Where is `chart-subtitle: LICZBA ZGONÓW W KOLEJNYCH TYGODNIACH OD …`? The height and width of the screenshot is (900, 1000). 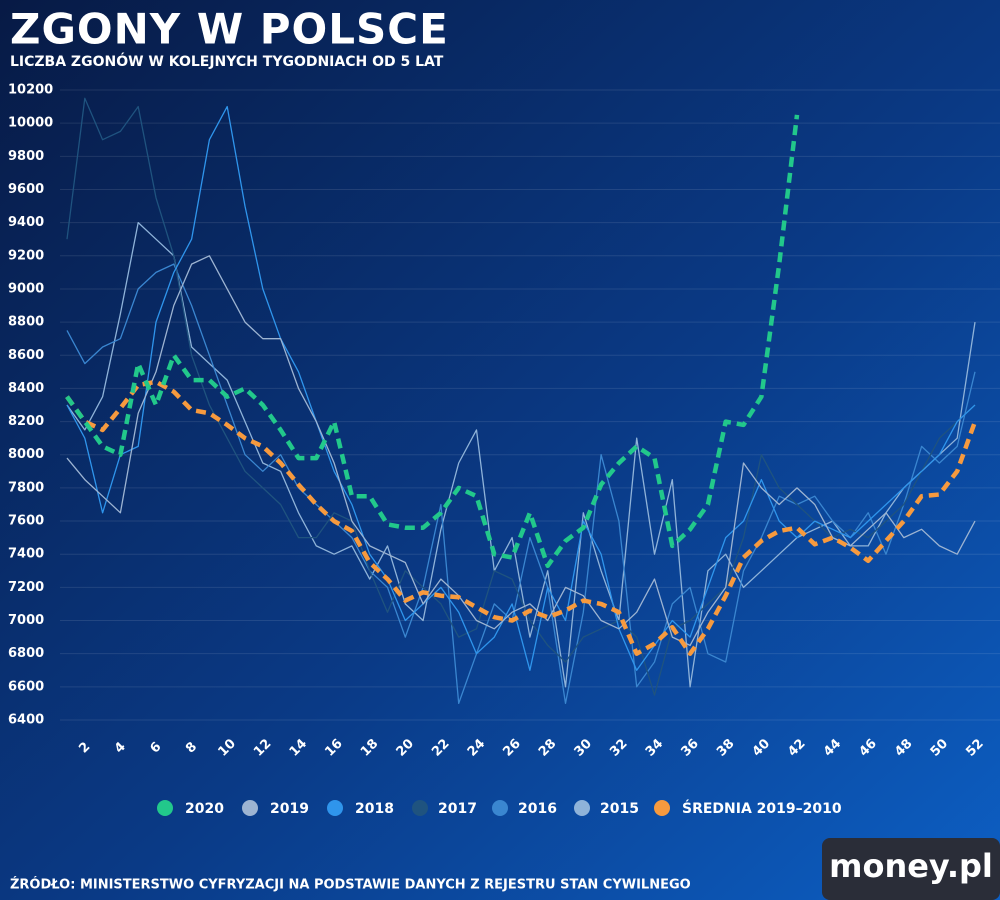
chart-subtitle: LICZBA ZGONÓW W KOLEJNYCH TYGODNIACH OD … is located at coordinates (227, 61).